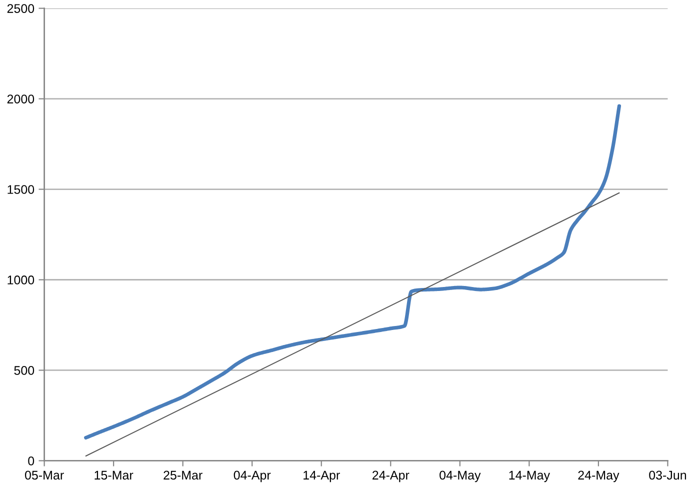  What do you see at coordinates (31, 461) in the screenshot?
I see `y-tick-label: 0` at bounding box center [31, 461].